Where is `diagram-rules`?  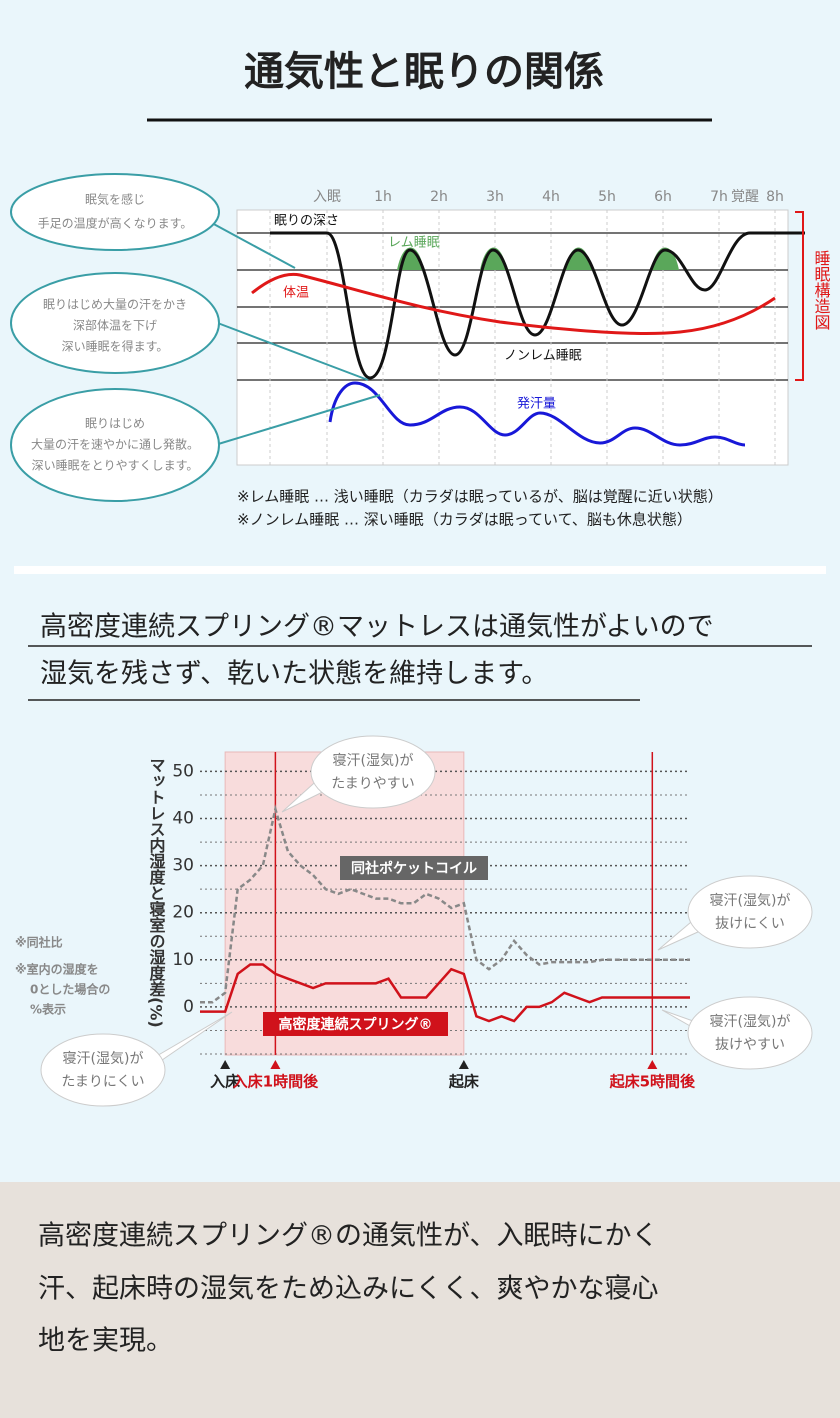 diagram-rules is located at coordinates (512, 306).